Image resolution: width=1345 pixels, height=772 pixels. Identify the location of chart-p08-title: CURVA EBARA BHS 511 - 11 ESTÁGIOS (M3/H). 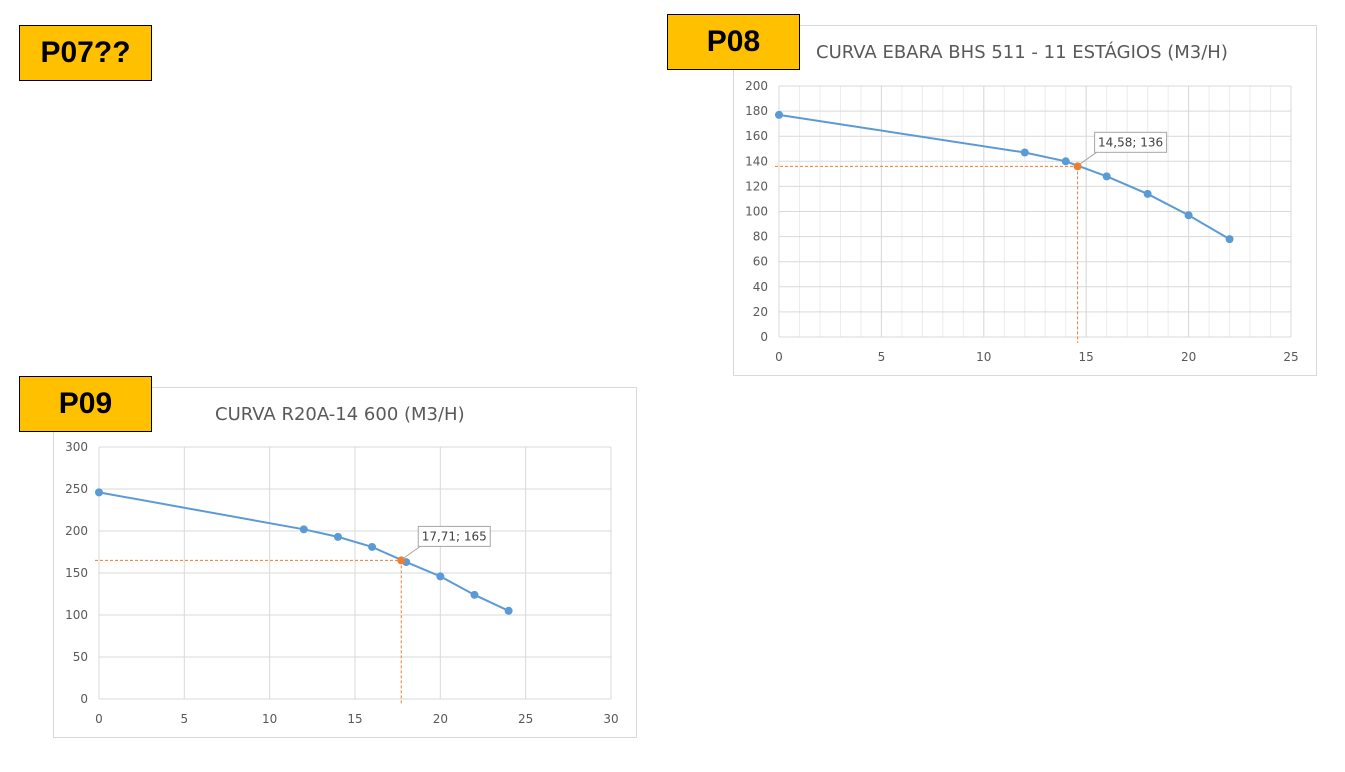
(1022, 52).